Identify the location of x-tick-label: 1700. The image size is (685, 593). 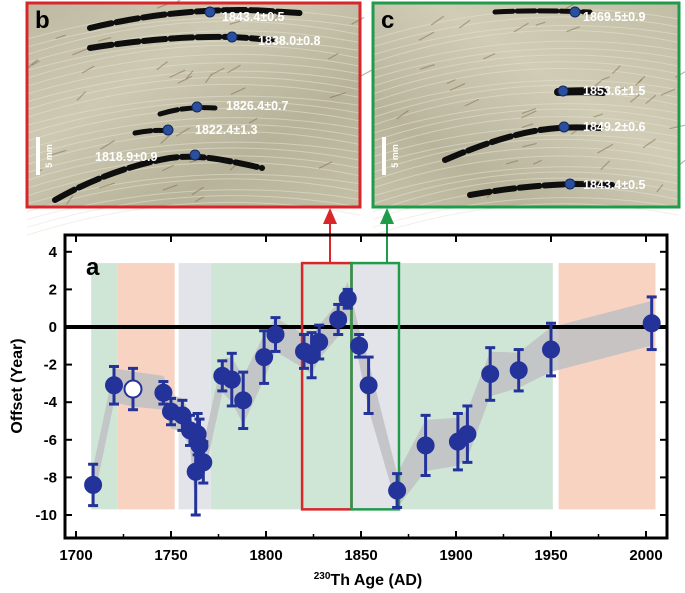
(75, 555).